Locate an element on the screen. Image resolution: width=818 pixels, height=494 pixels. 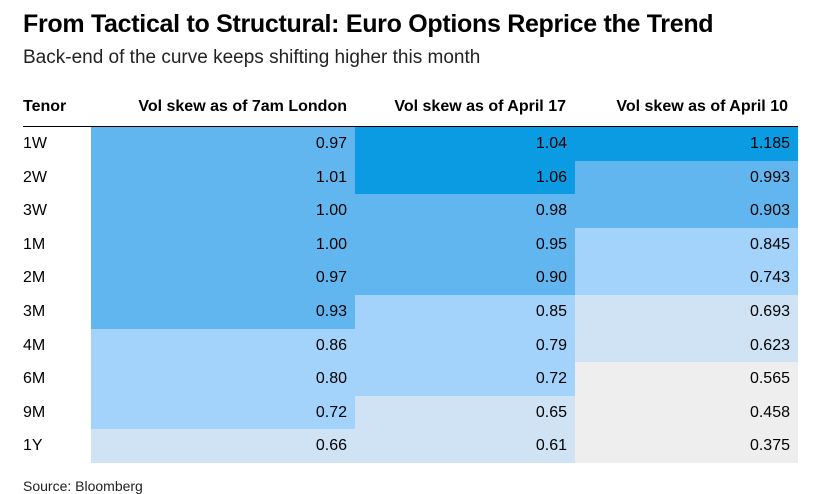
header-april-17: Vol skew as of April 17 is located at coordinates (480, 106).